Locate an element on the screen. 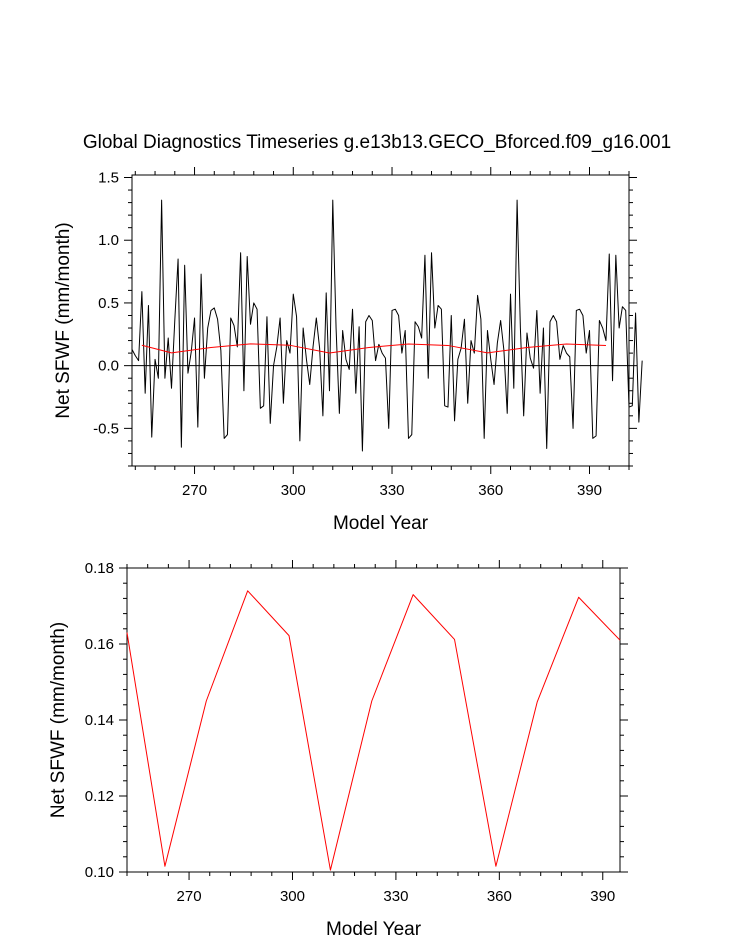 The height and width of the screenshot is (945, 733). top-y-axis-title: Net SFWF (mm/month) is located at coordinates (63, 320).